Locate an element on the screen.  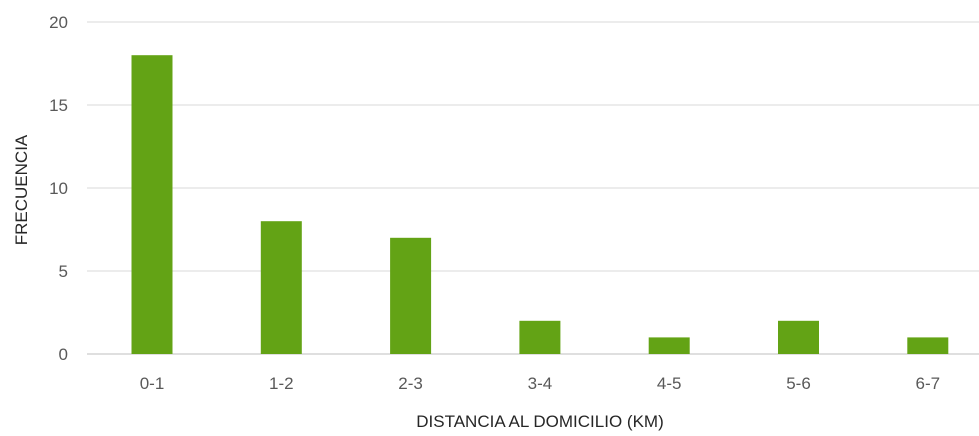
x-axis-title: DISTANCIA AL DOMICILIO (KM) is located at coordinates (539, 421).